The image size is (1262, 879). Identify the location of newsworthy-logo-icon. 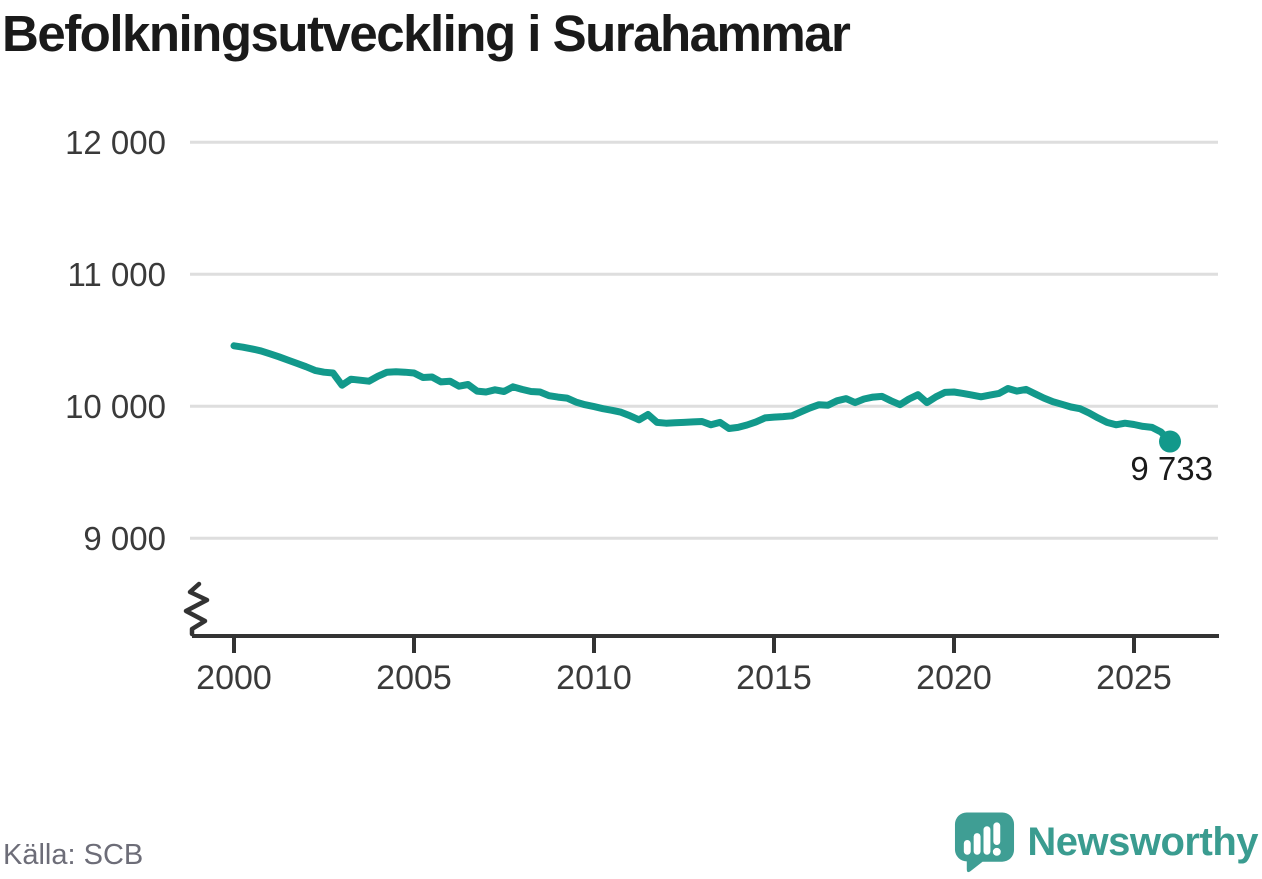
(985, 842).